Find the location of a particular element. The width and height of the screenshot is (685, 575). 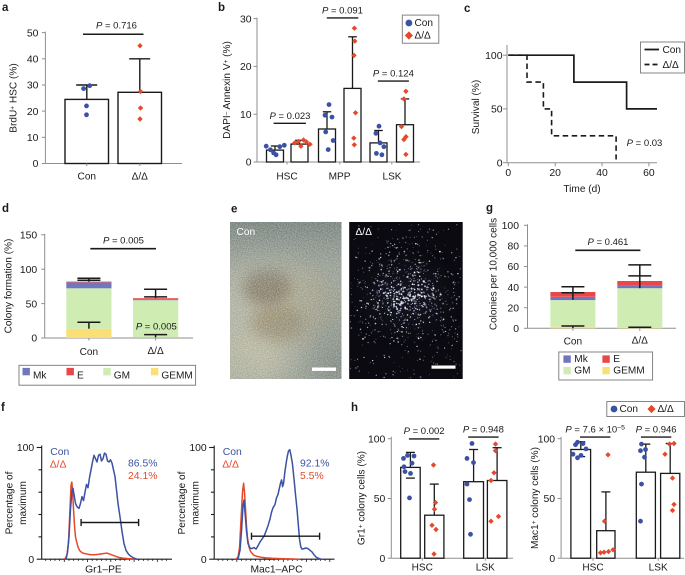

svg-text: P = 0.946 is located at coordinates (656, 429).